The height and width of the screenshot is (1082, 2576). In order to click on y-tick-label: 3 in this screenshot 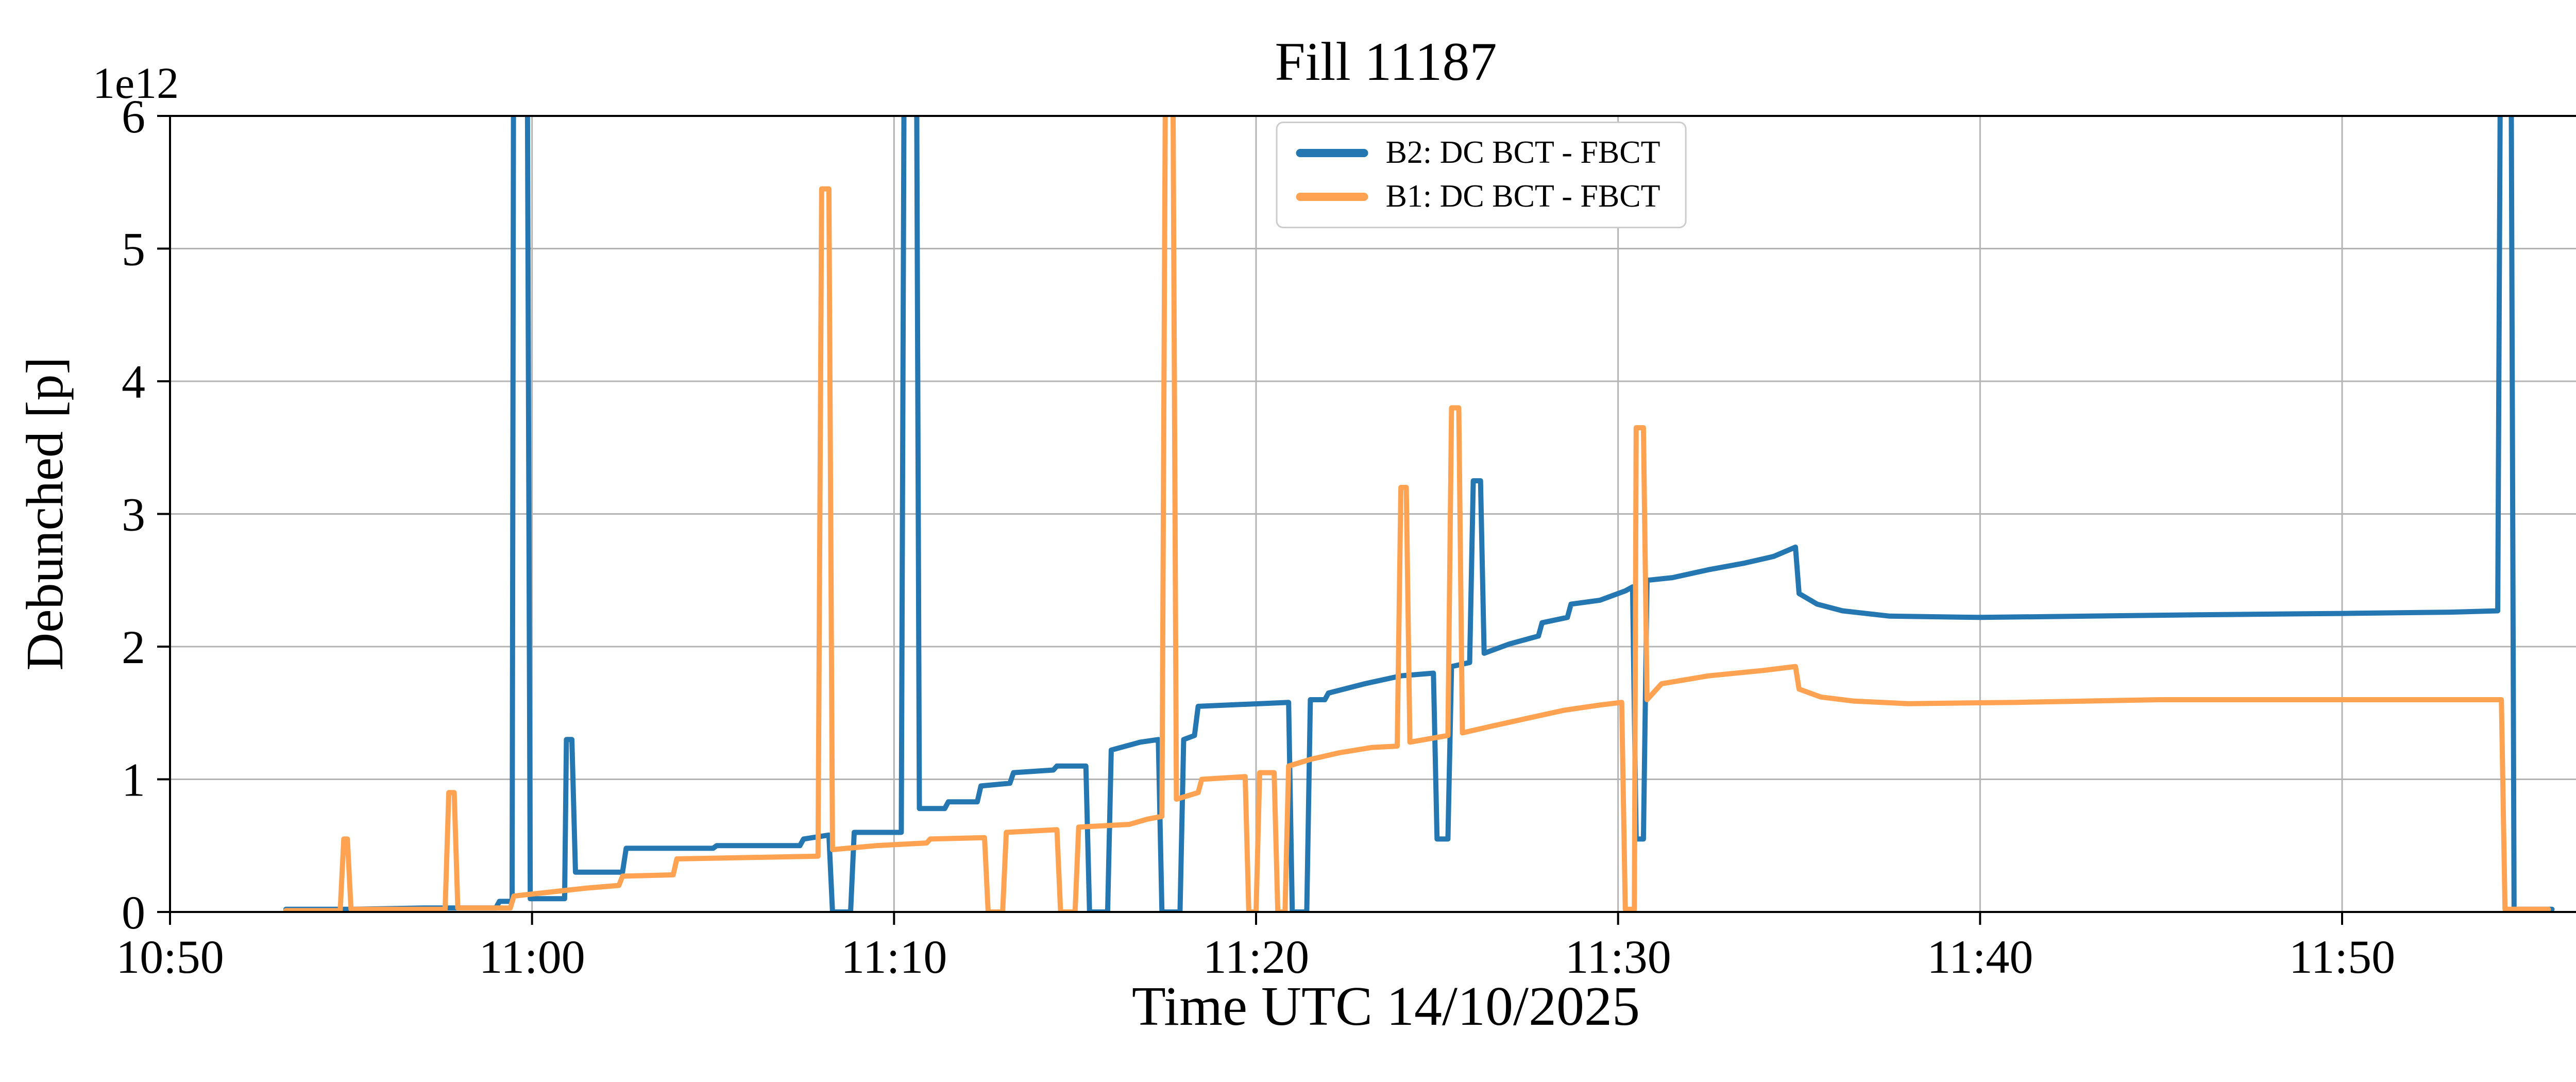, I will do `click(133, 514)`.